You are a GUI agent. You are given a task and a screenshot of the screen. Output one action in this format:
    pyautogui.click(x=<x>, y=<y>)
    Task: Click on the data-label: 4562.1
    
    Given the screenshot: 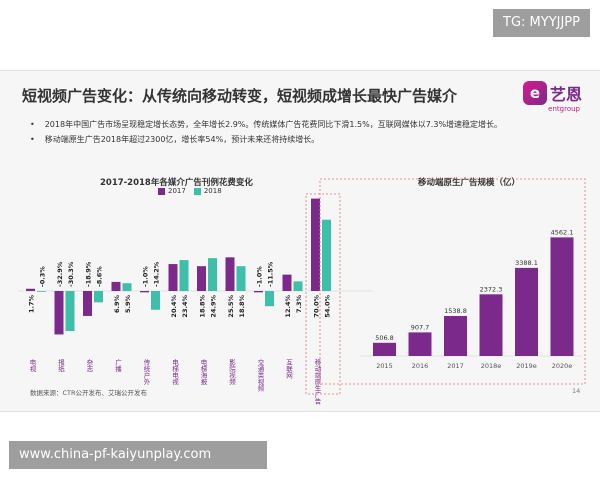 What is the action you would take?
    pyautogui.click(x=562, y=232)
    